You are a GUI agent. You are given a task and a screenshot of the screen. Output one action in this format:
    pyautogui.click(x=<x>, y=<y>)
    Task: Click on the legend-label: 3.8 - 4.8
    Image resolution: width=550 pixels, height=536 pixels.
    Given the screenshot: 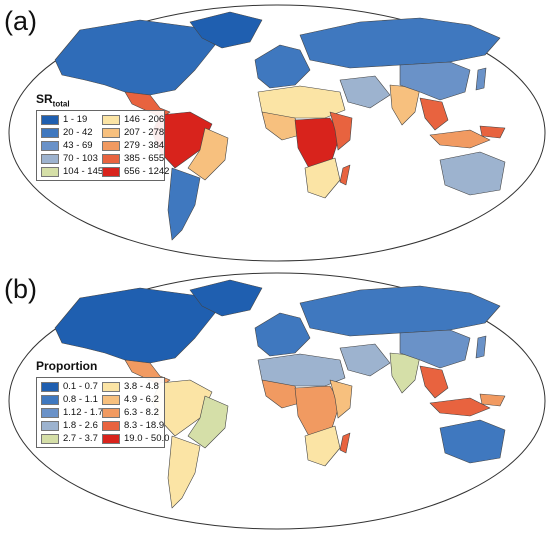 What is the action you would take?
    pyautogui.click(x=141, y=387)
    